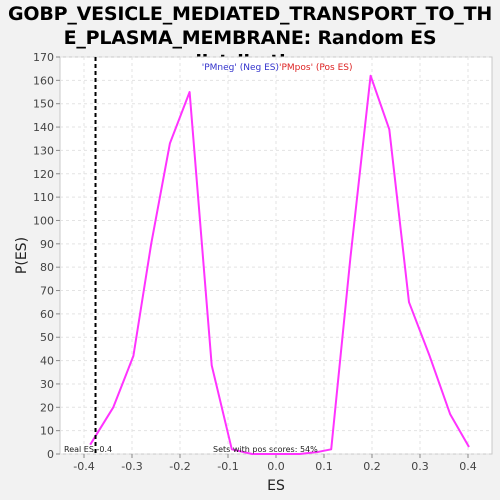  Describe the element at coordinates (47, 244) in the screenshot. I see `y-tick-label: 90` at that location.